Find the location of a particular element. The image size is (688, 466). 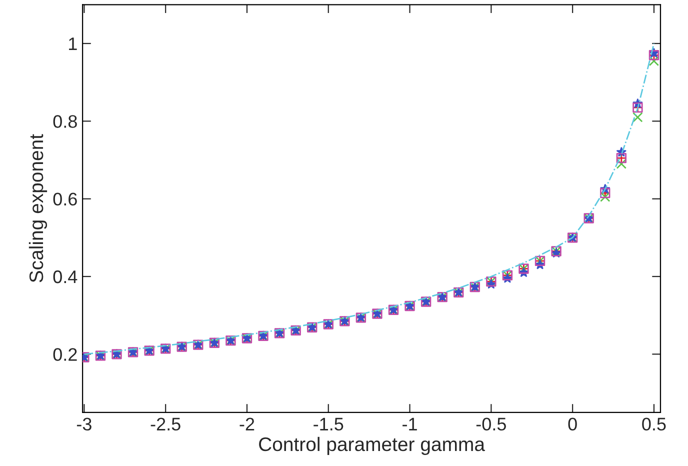

x-tick-label: -1 is located at coordinates (409, 424).